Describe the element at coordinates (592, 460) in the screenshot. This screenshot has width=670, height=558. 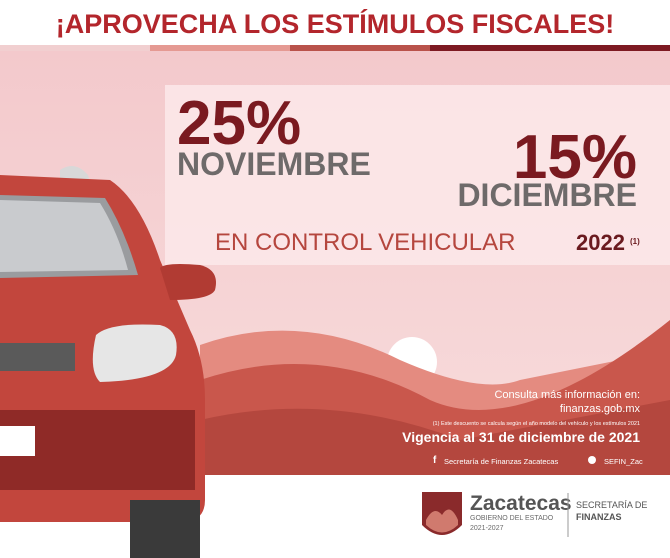
I see `twitter-icon` at that location.